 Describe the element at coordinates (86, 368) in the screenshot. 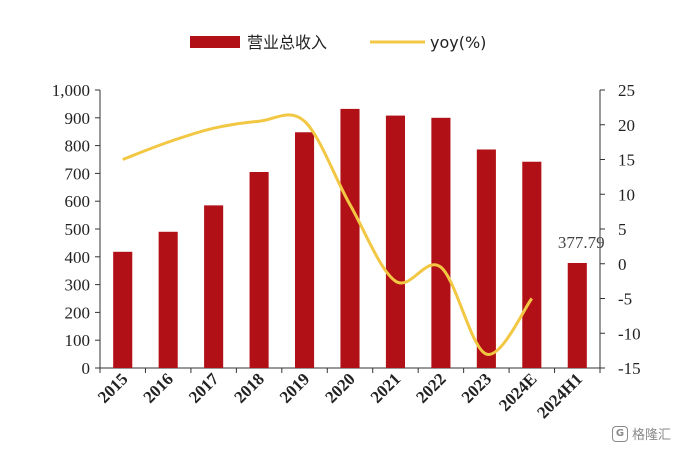

I see `y-left-tick-label: 0` at that location.